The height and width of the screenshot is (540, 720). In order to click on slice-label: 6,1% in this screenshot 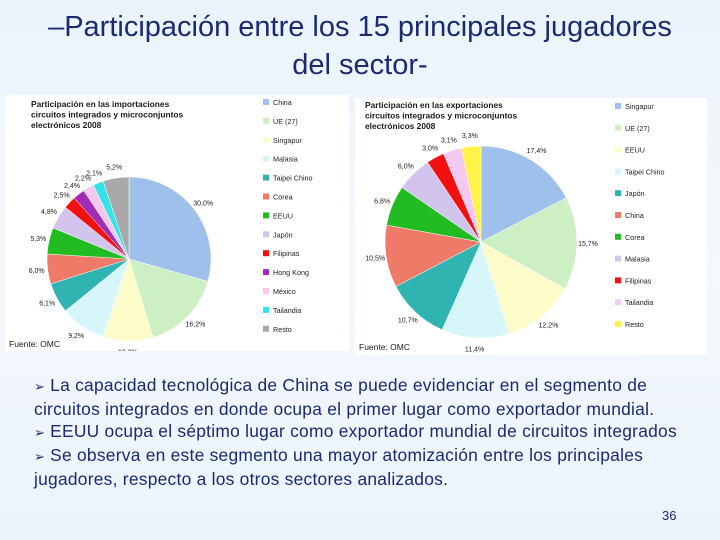, I will do `click(47, 304)`.